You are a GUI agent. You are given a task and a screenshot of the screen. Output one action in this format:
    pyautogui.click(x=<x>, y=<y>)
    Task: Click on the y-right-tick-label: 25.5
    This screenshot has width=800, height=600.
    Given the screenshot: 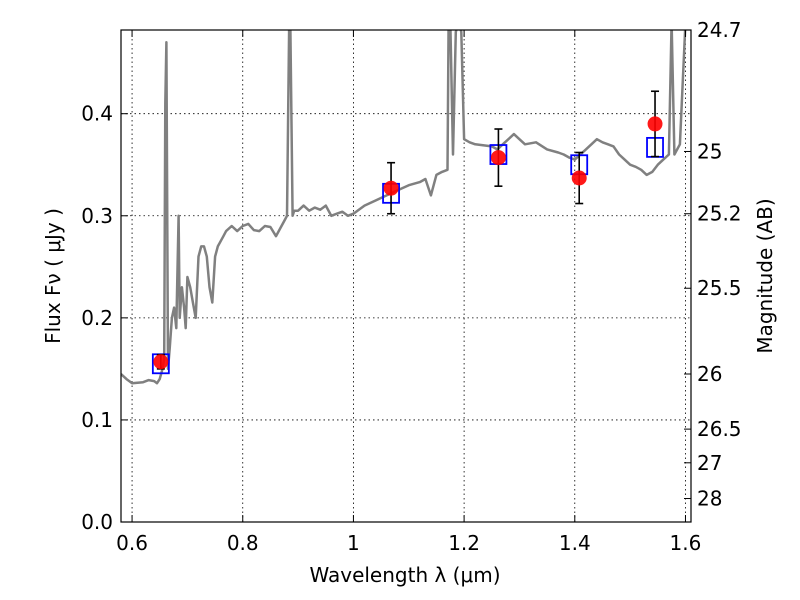 What is the action you would take?
    pyautogui.click(x=719, y=288)
    